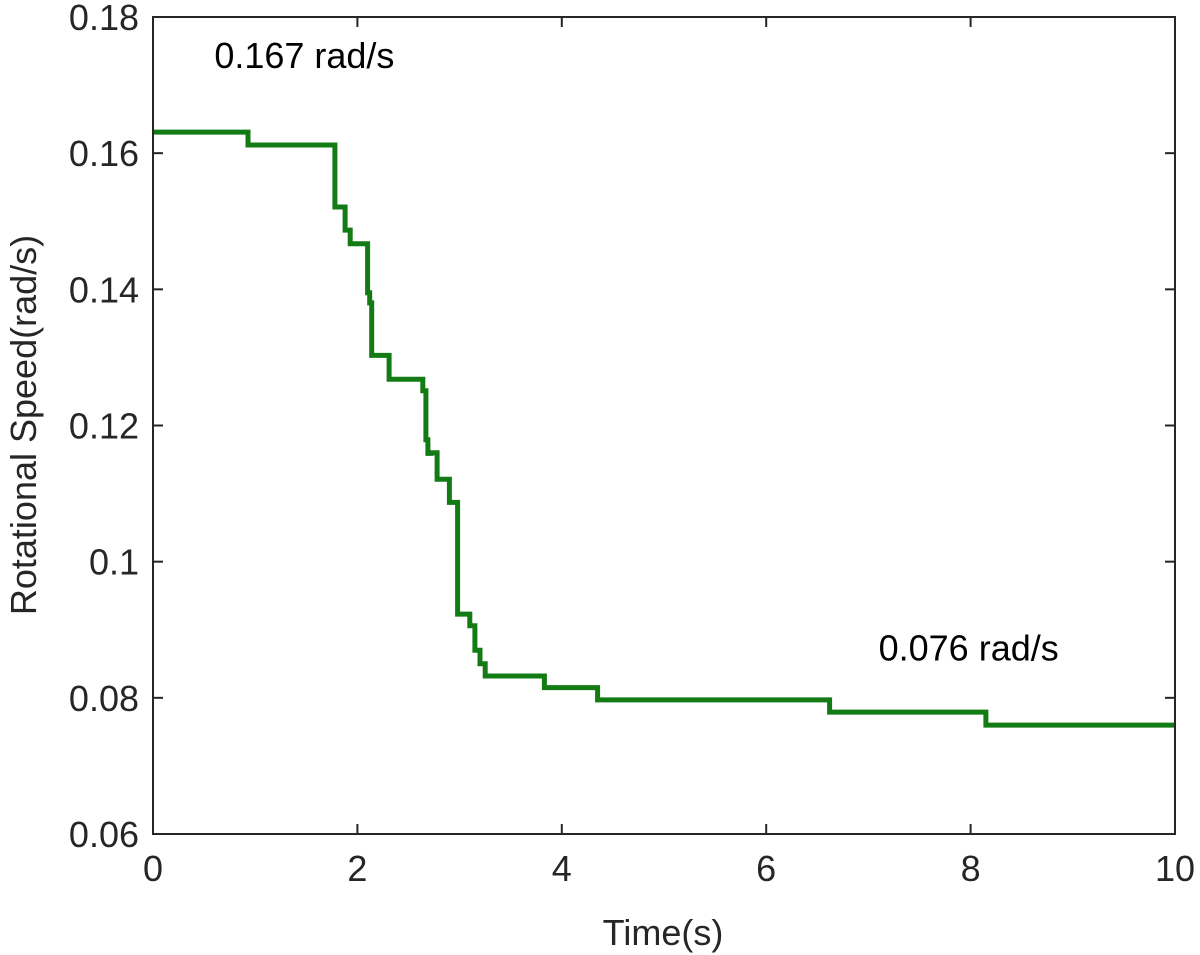 This screenshot has height=955, width=1200. I want to click on annotation-label: 0.076 rad/s, so click(969, 647).